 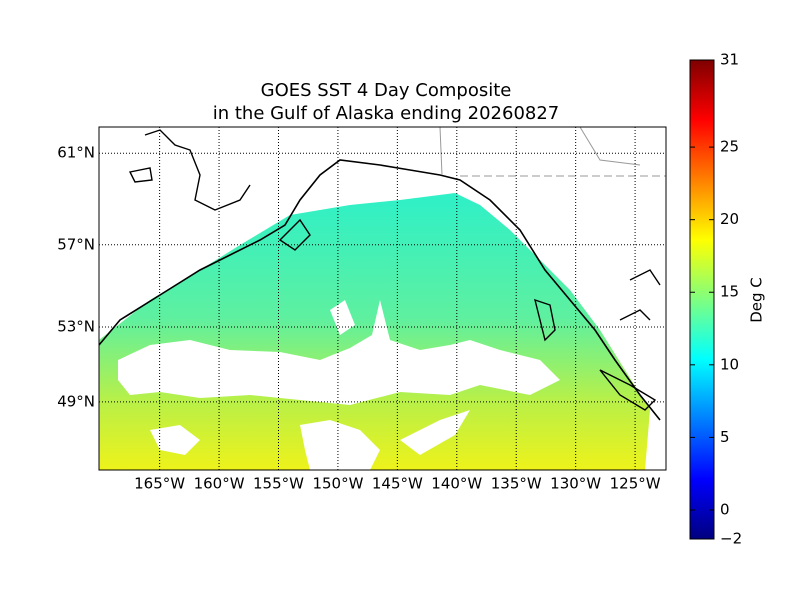 I want to click on colorbar-tick-label: 10, so click(x=729, y=364).